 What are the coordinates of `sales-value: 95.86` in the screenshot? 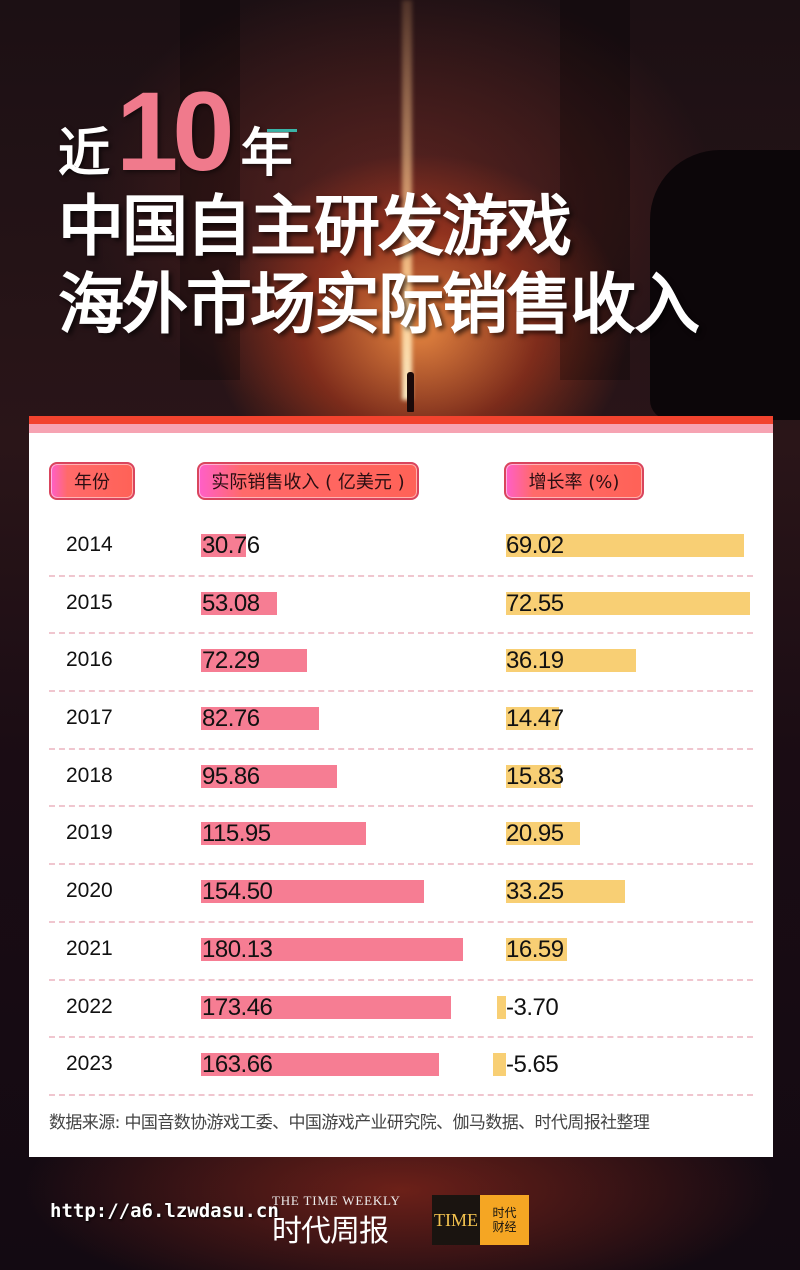 It's located at (231, 776).